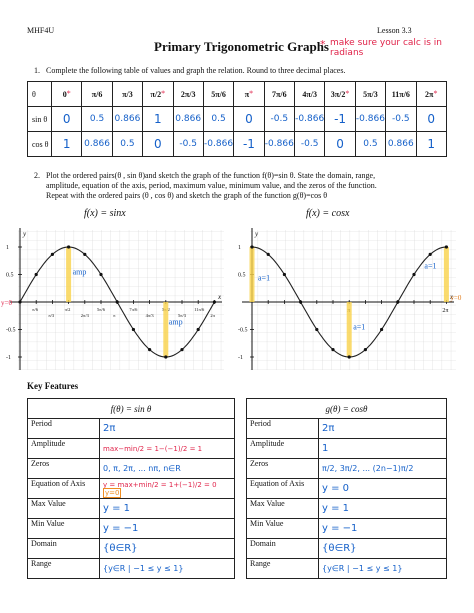 This screenshot has height=613, width=474. What do you see at coordinates (370, 94) in the screenshot?
I see `theta-cell: 5π/3` at bounding box center [370, 94].